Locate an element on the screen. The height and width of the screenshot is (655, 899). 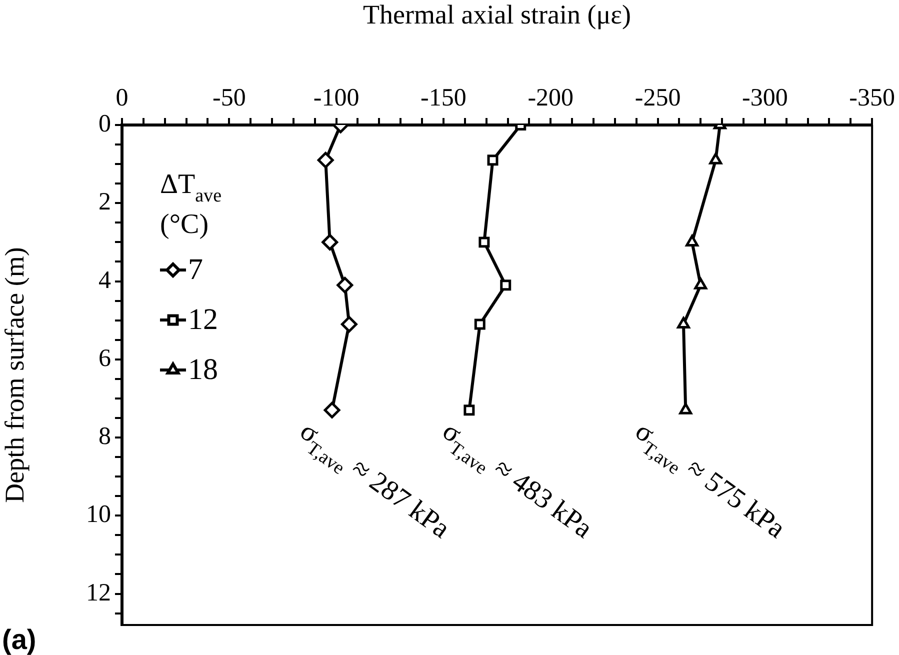
y-axis-title: Depth from surface (m) is located at coordinates (15, 375).